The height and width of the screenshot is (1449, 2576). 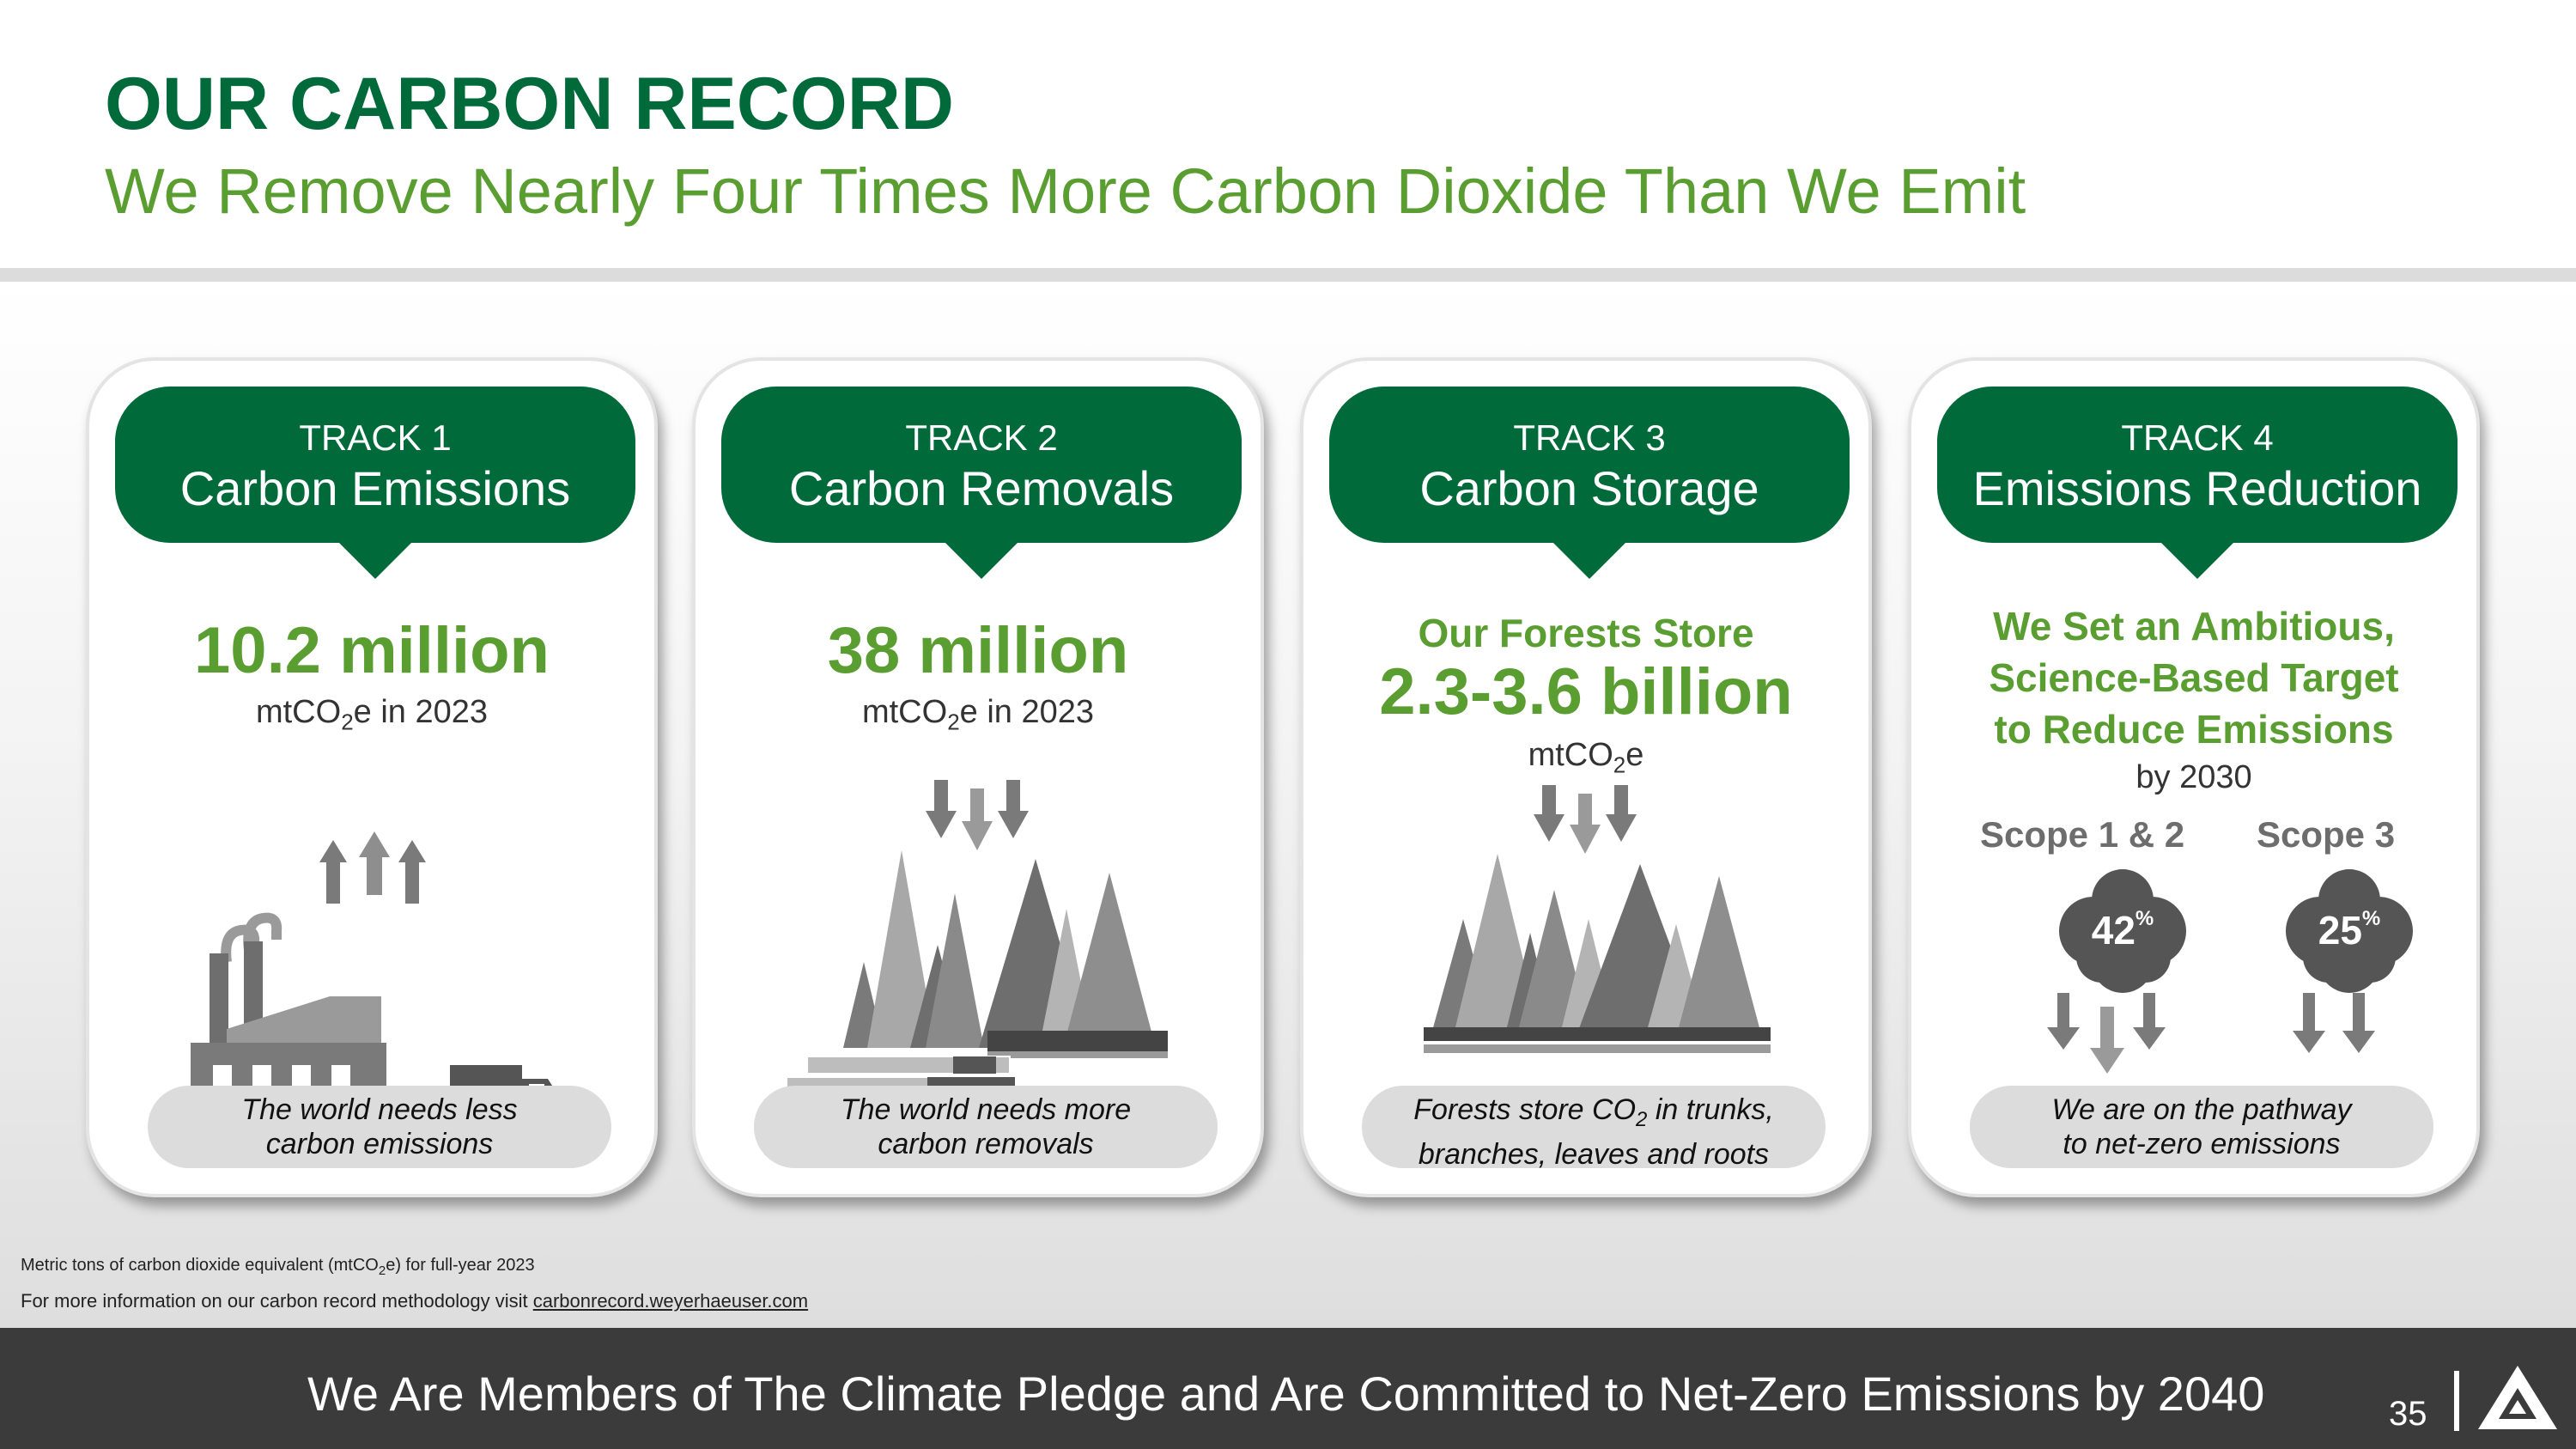 I want to click on forest-icon, so click(x=1598, y=919).